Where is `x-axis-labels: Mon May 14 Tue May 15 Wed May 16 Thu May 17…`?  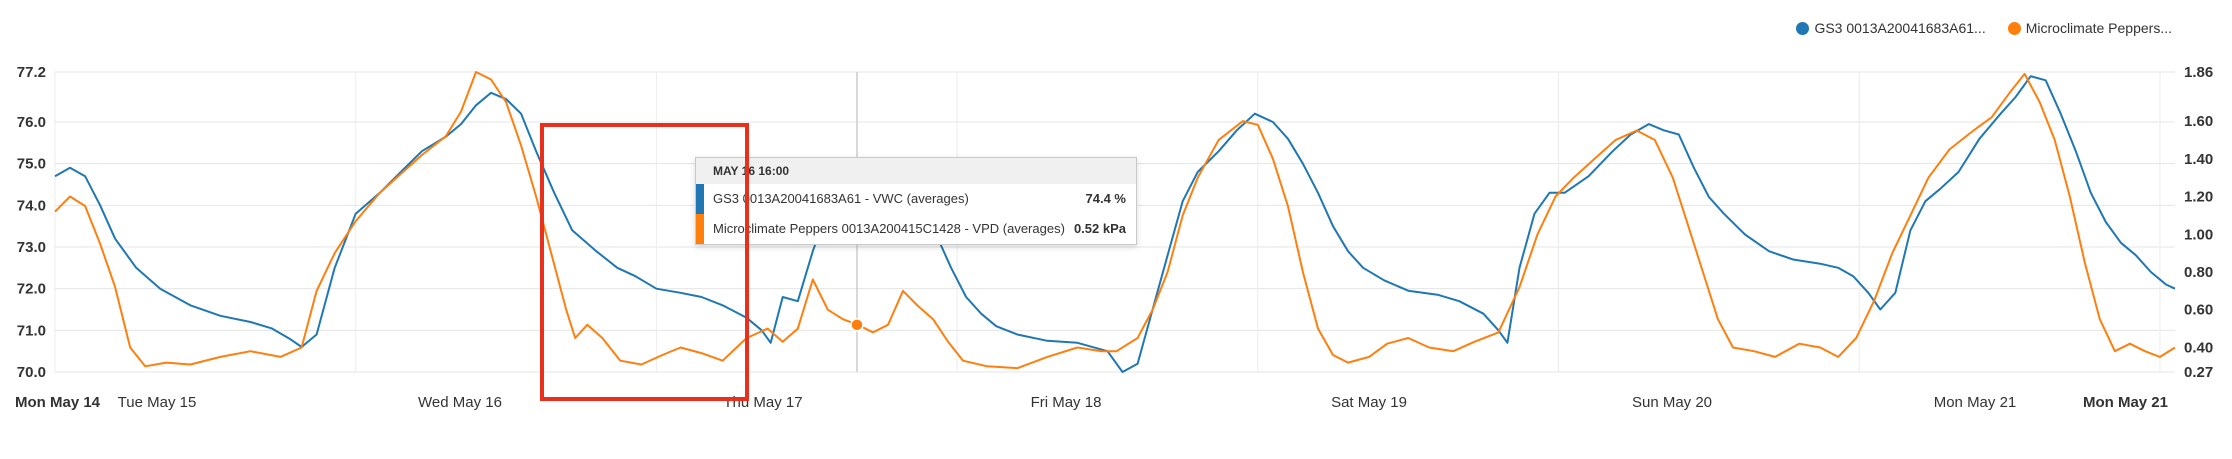
x-axis-labels: Mon May 14 Tue May 15 Wed May 16 Thu May 17… is located at coordinates (1091, 402).